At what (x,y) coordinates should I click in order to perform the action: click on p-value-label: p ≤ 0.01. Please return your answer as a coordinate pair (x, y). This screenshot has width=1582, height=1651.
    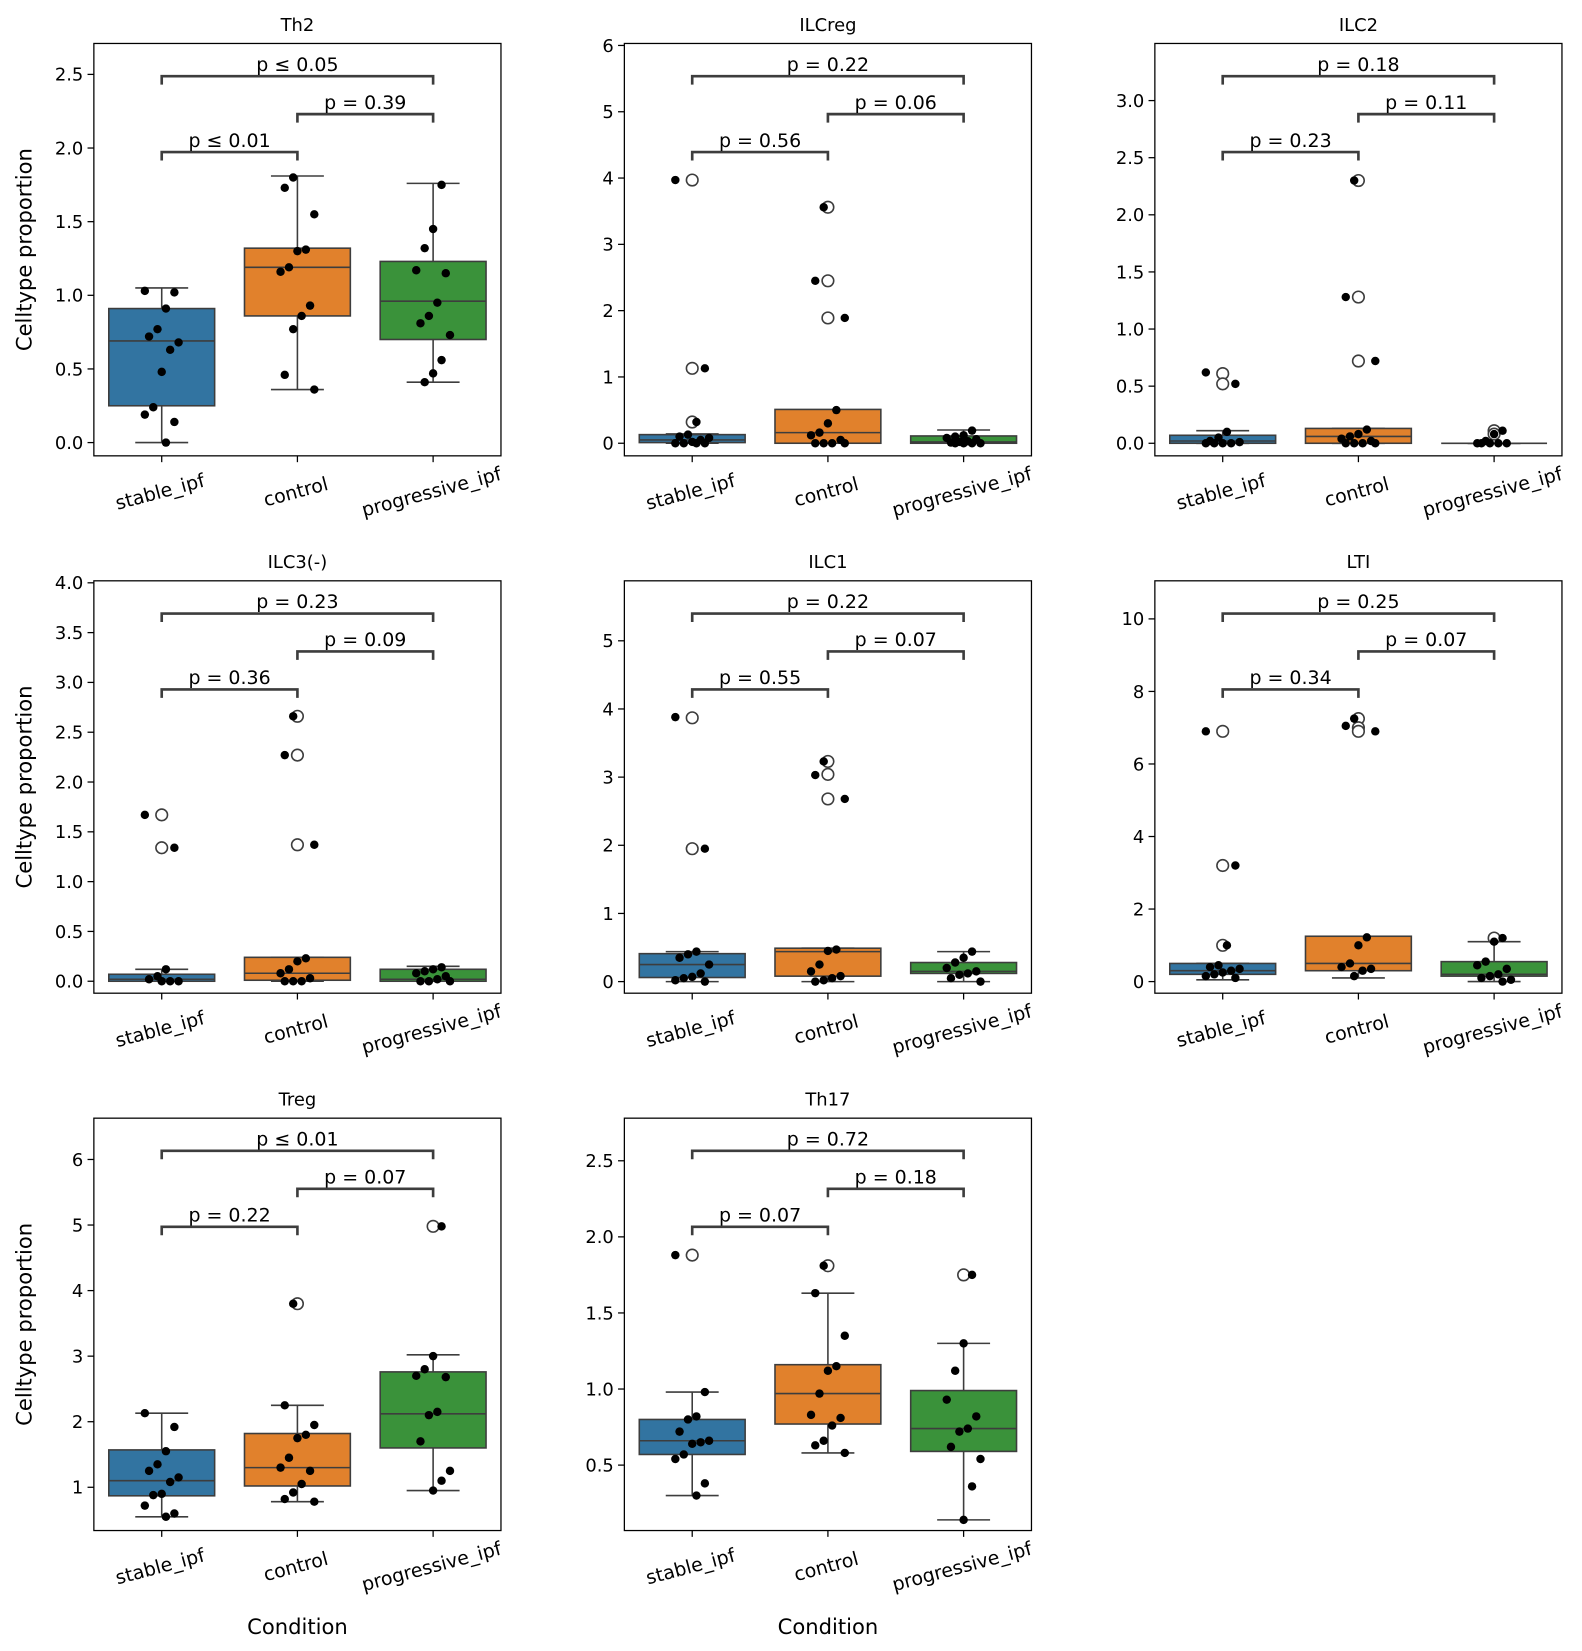
    Looking at the image, I should click on (229, 141).